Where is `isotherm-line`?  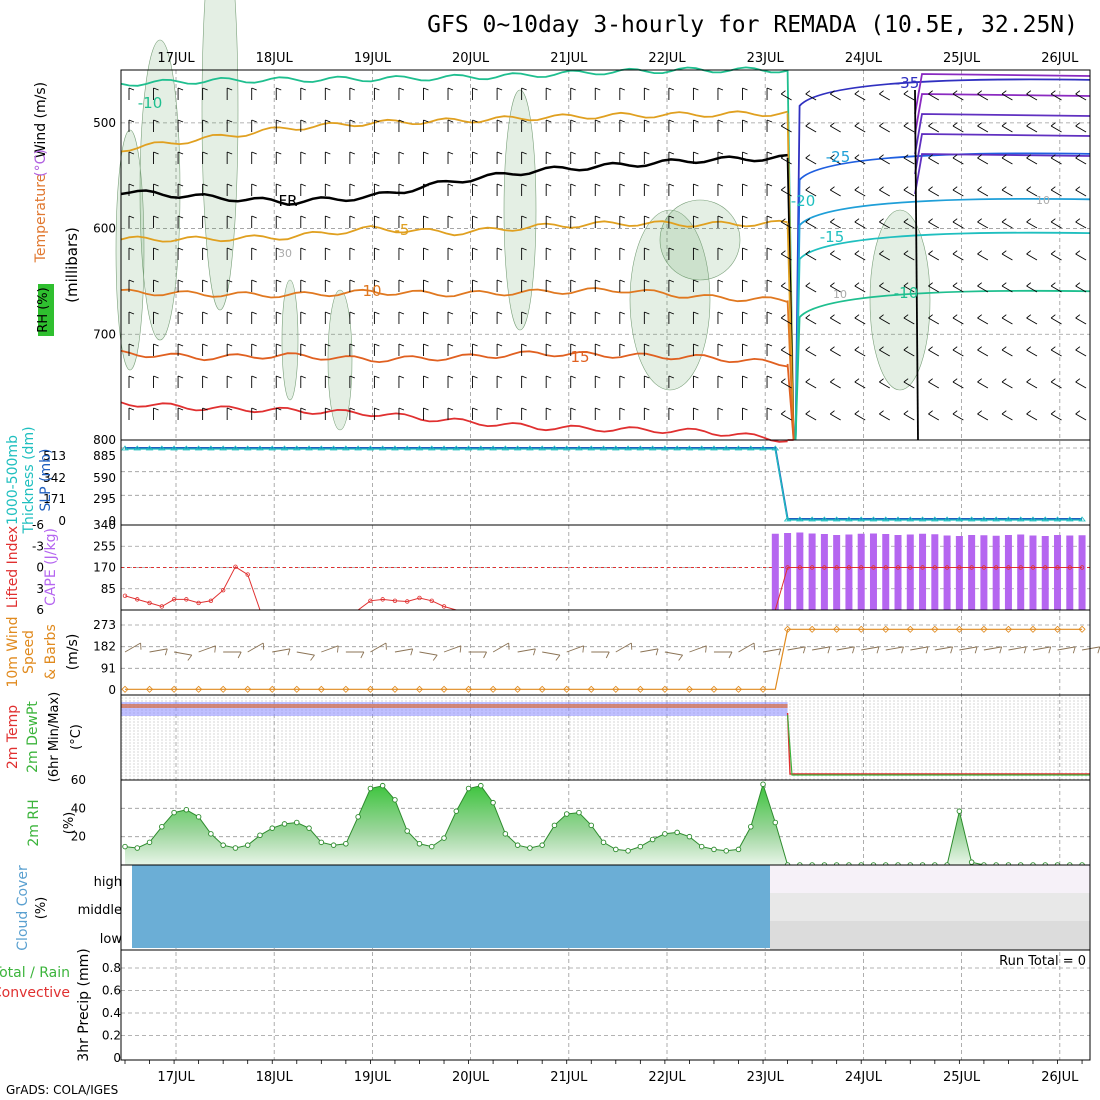
isotherm-line is located at coordinates (454, 179).